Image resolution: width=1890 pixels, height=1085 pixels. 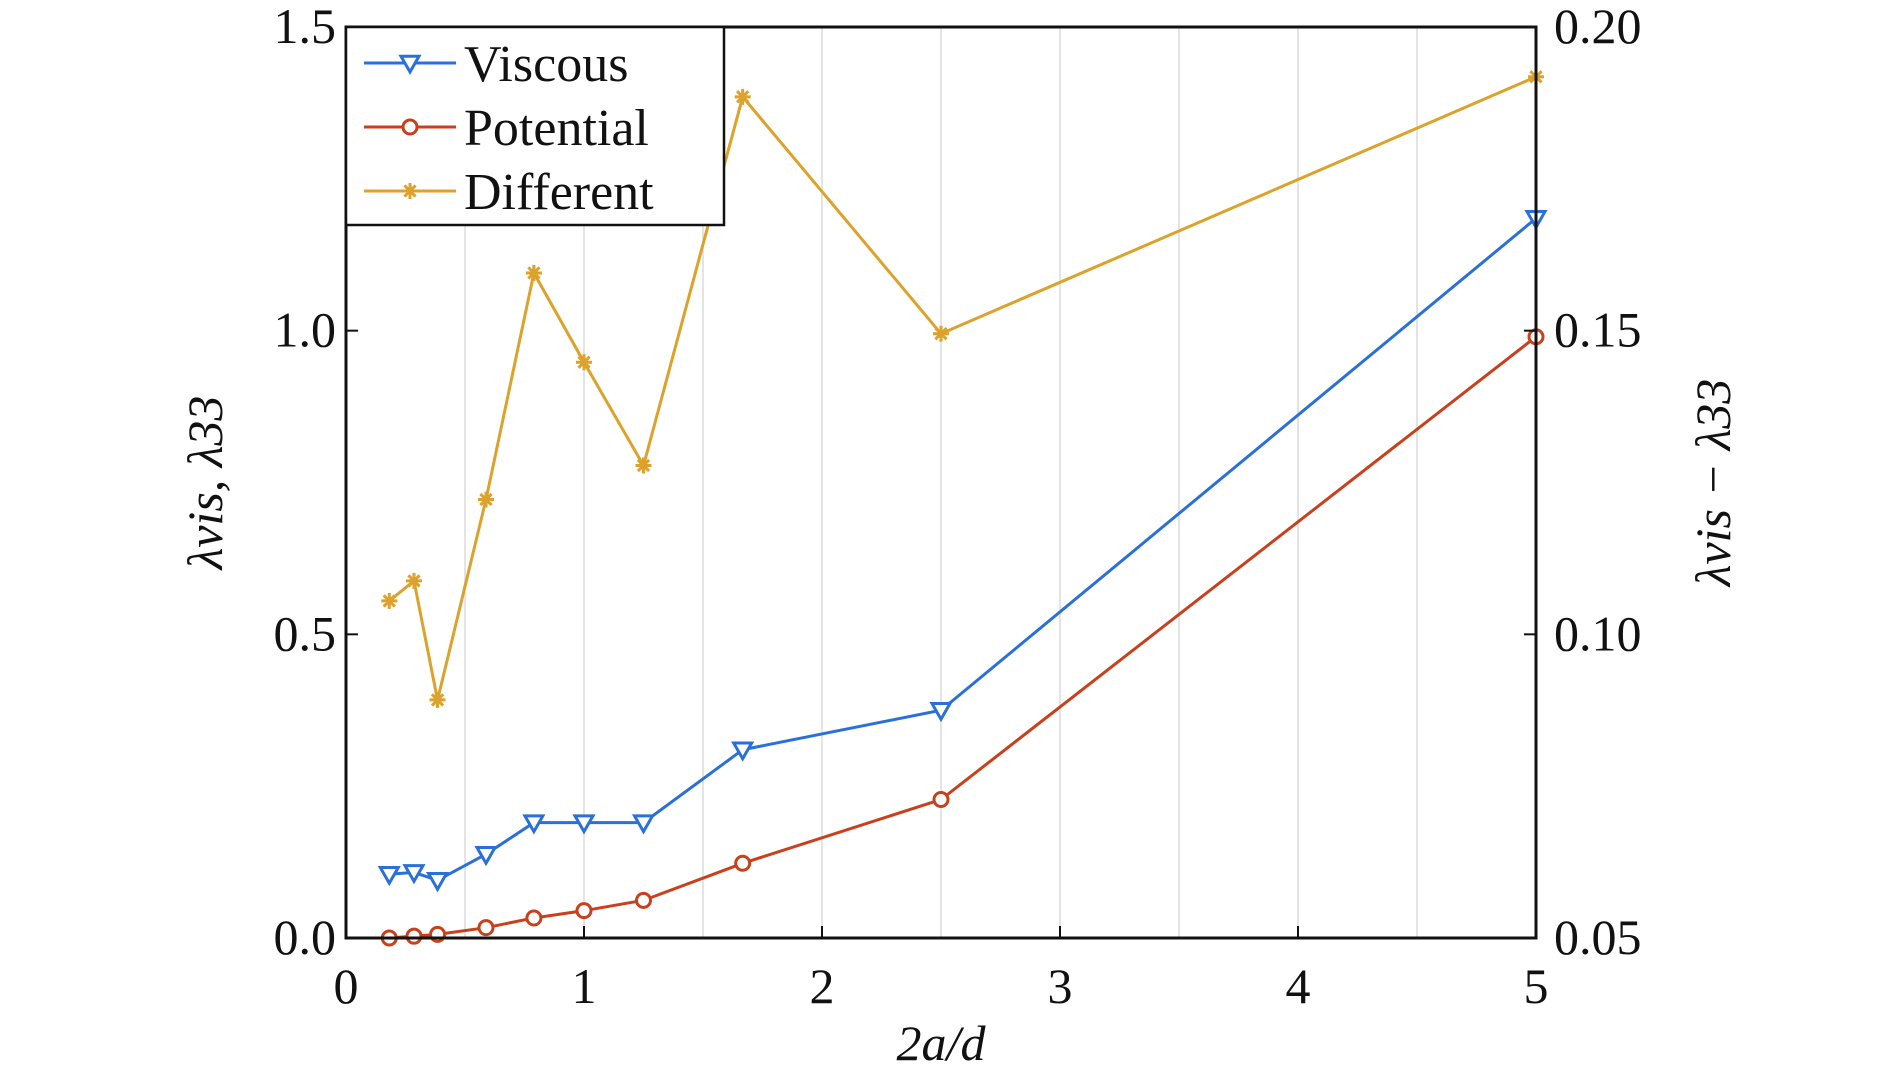 I want to click on y2-tick-label: 0.15, so click(x=1598, y=330).